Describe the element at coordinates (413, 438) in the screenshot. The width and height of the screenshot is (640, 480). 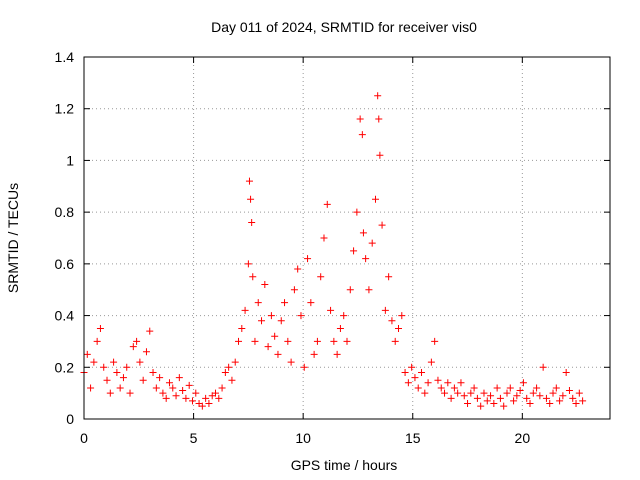
I see `x-tick-label: 15` at that location.